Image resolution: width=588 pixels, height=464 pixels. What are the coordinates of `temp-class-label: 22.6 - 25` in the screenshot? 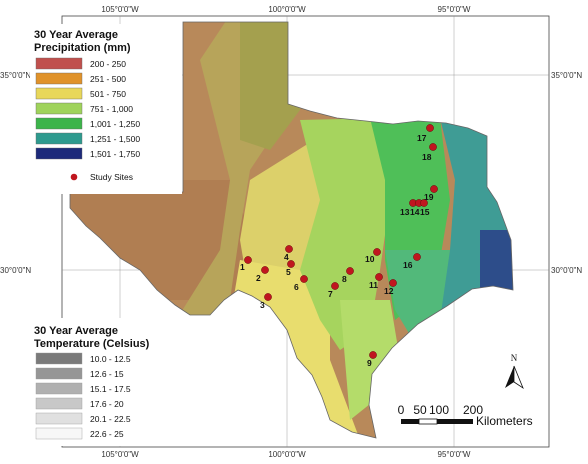 It's located at (107, 434).